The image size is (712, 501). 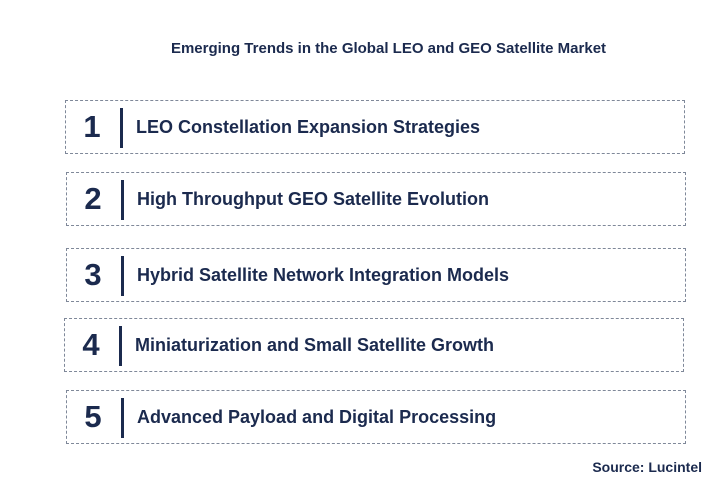 I want to click on trend-number: 5, so click(x=93, y=416).